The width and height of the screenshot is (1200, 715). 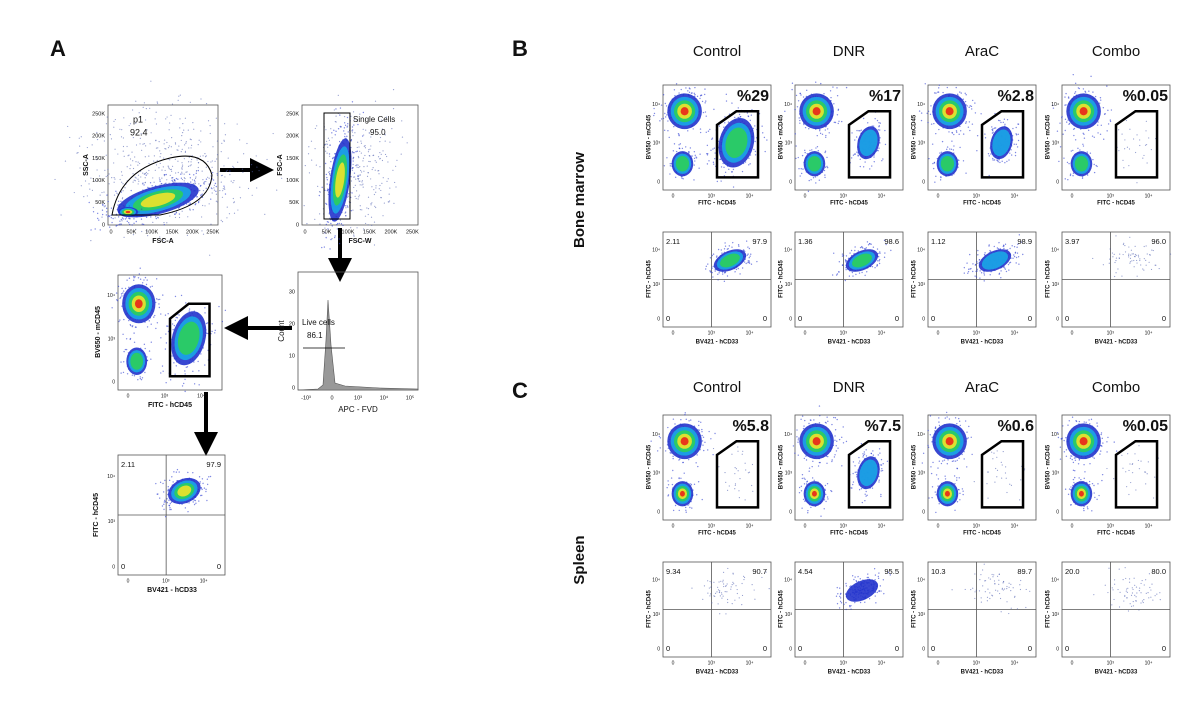 I want to click on y-tick-label: 0, so click(x=293, y=388).